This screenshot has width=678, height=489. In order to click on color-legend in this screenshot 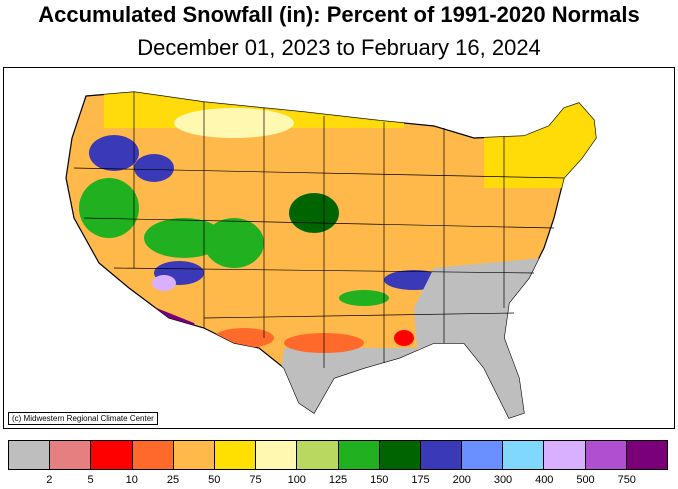, I will do `click(338, 455)`.